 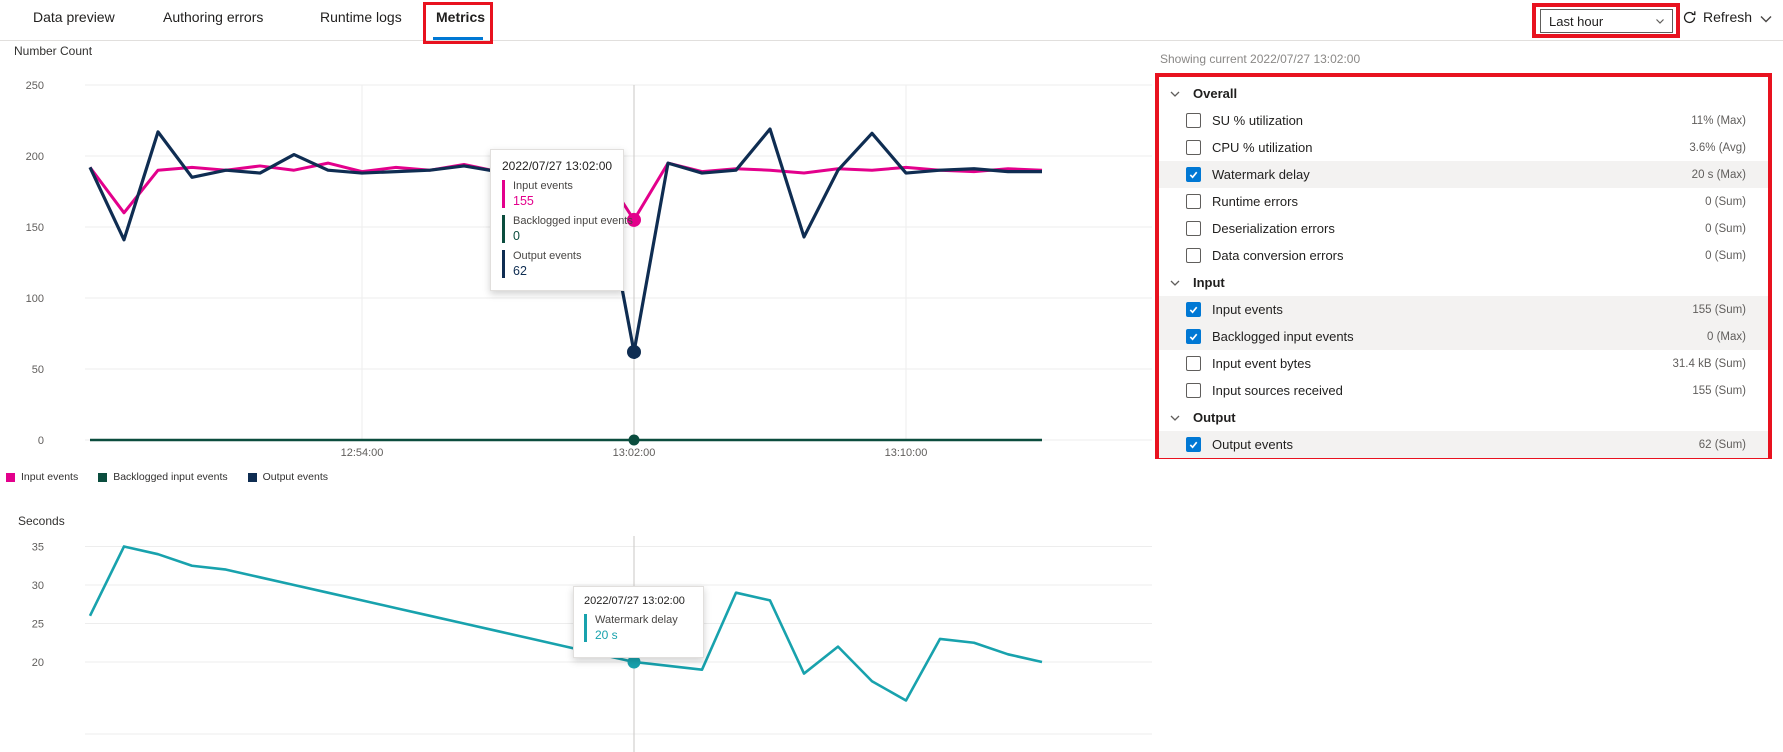 I want to click on metric-row-runtime-errors: Runtime errors 0 (Sum), so click(x=1463, y=201).